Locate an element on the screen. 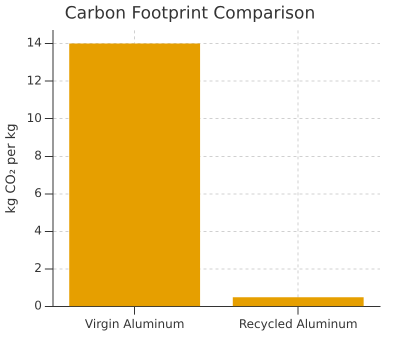 The width and height of the screenshot is (415, 338). y-tick-label: 2 is located at coordinates (38, 268).